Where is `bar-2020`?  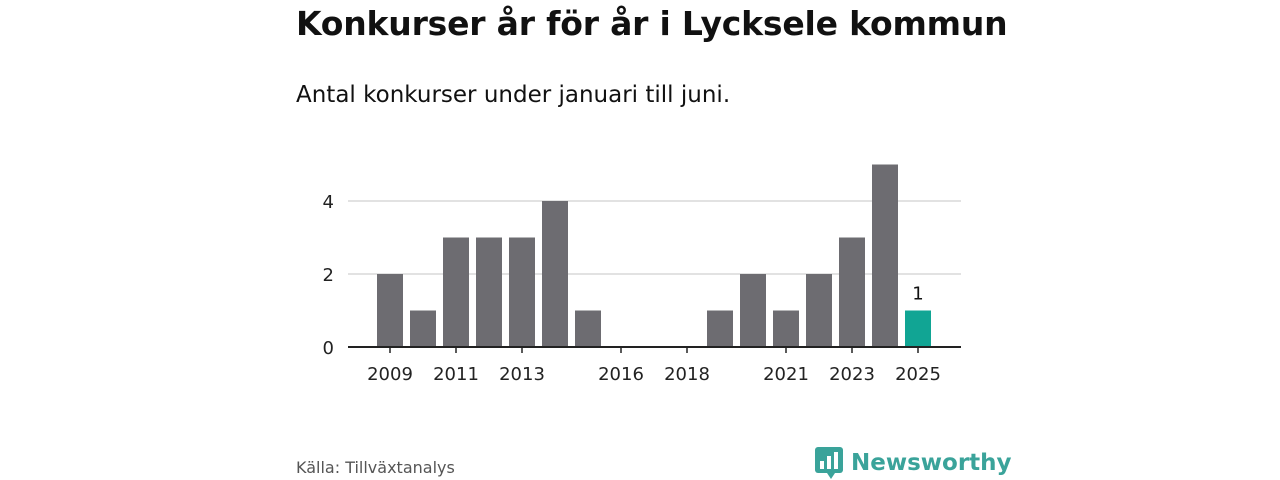 bar-2020 is located at coordinates (753, 310).